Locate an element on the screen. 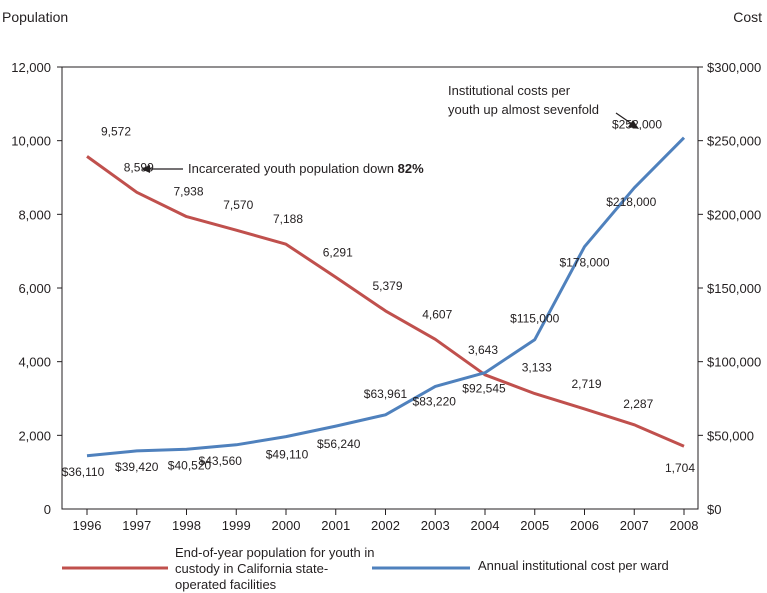 The image size is (767, 593). x-tick-label: 2008 is located at coordinates (684, 525).